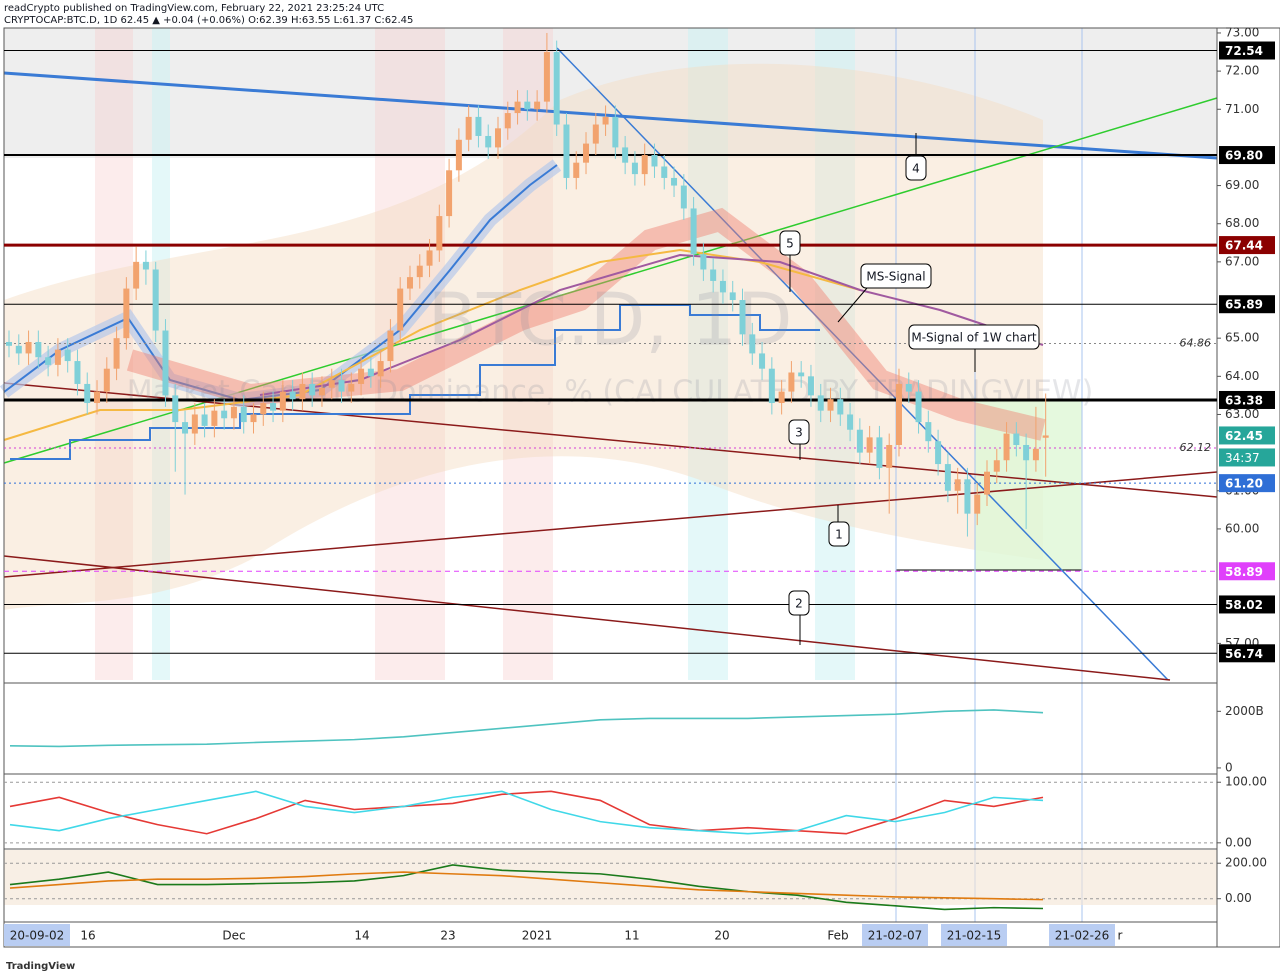 The height and width of the screenshot is (977, 1280). What do you see at coordinates (233, 936) in the screenshot?
I see `x-tick-label: Dec` at bounding box center [233, 936].